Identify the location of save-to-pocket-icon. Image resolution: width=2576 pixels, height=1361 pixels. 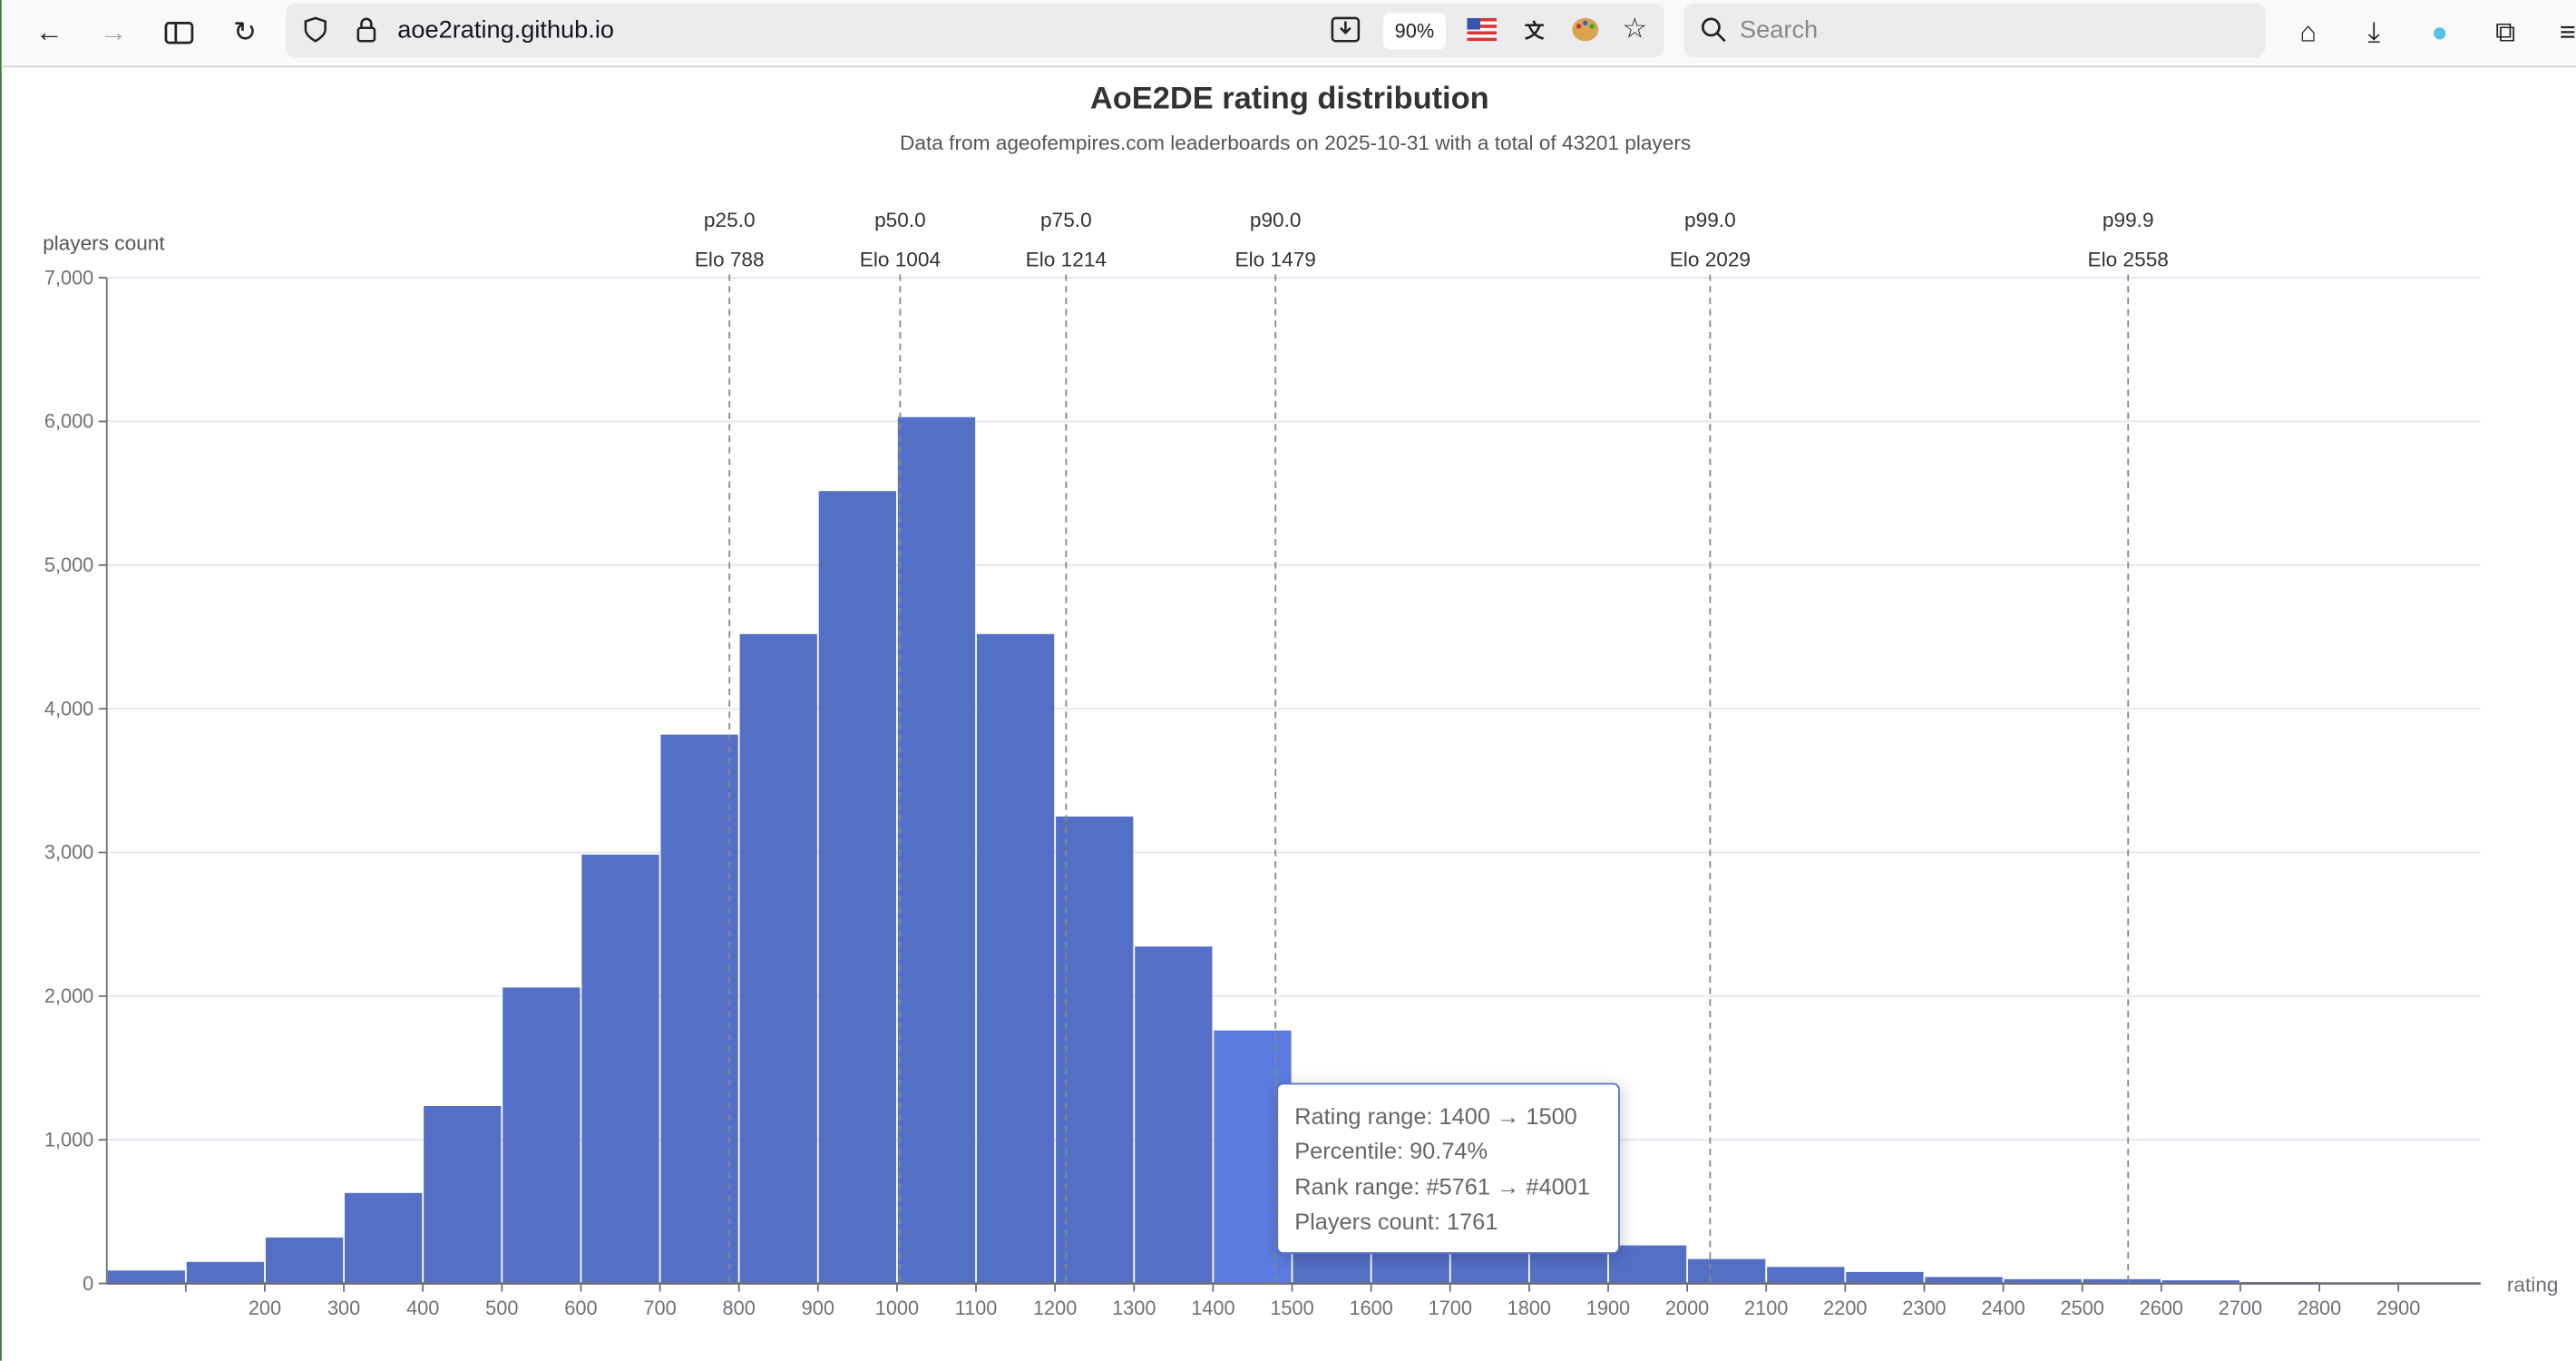
(1345, 29).